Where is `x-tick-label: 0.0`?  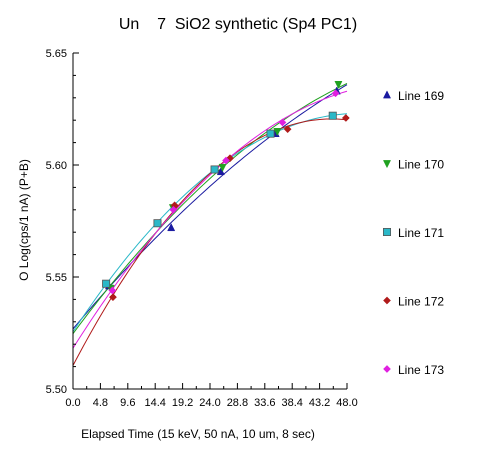
x-tick-label: 0.0 is located at coordinates (72, 403).